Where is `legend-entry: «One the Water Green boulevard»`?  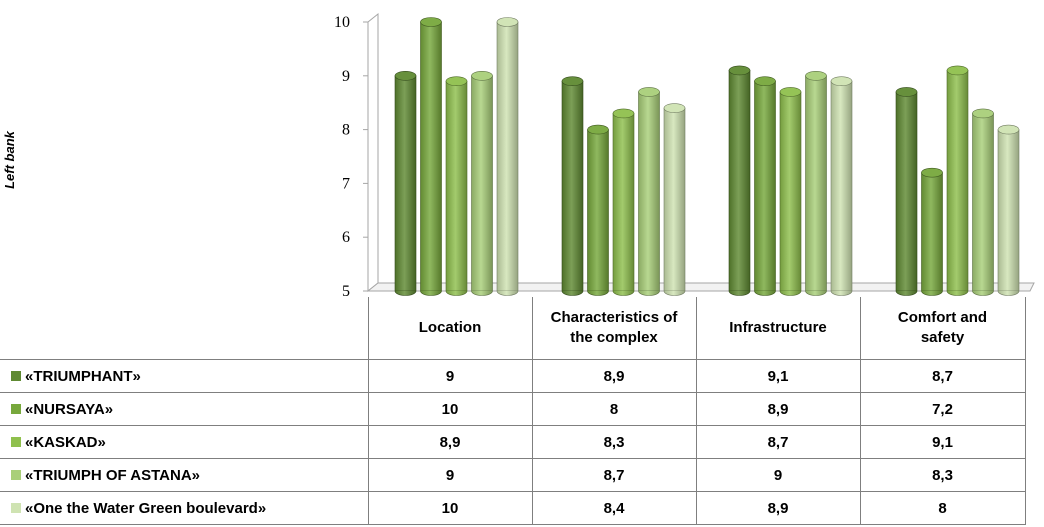 legend-entry: «One the Water Green boulevard» is located at coordinates (184, 508).